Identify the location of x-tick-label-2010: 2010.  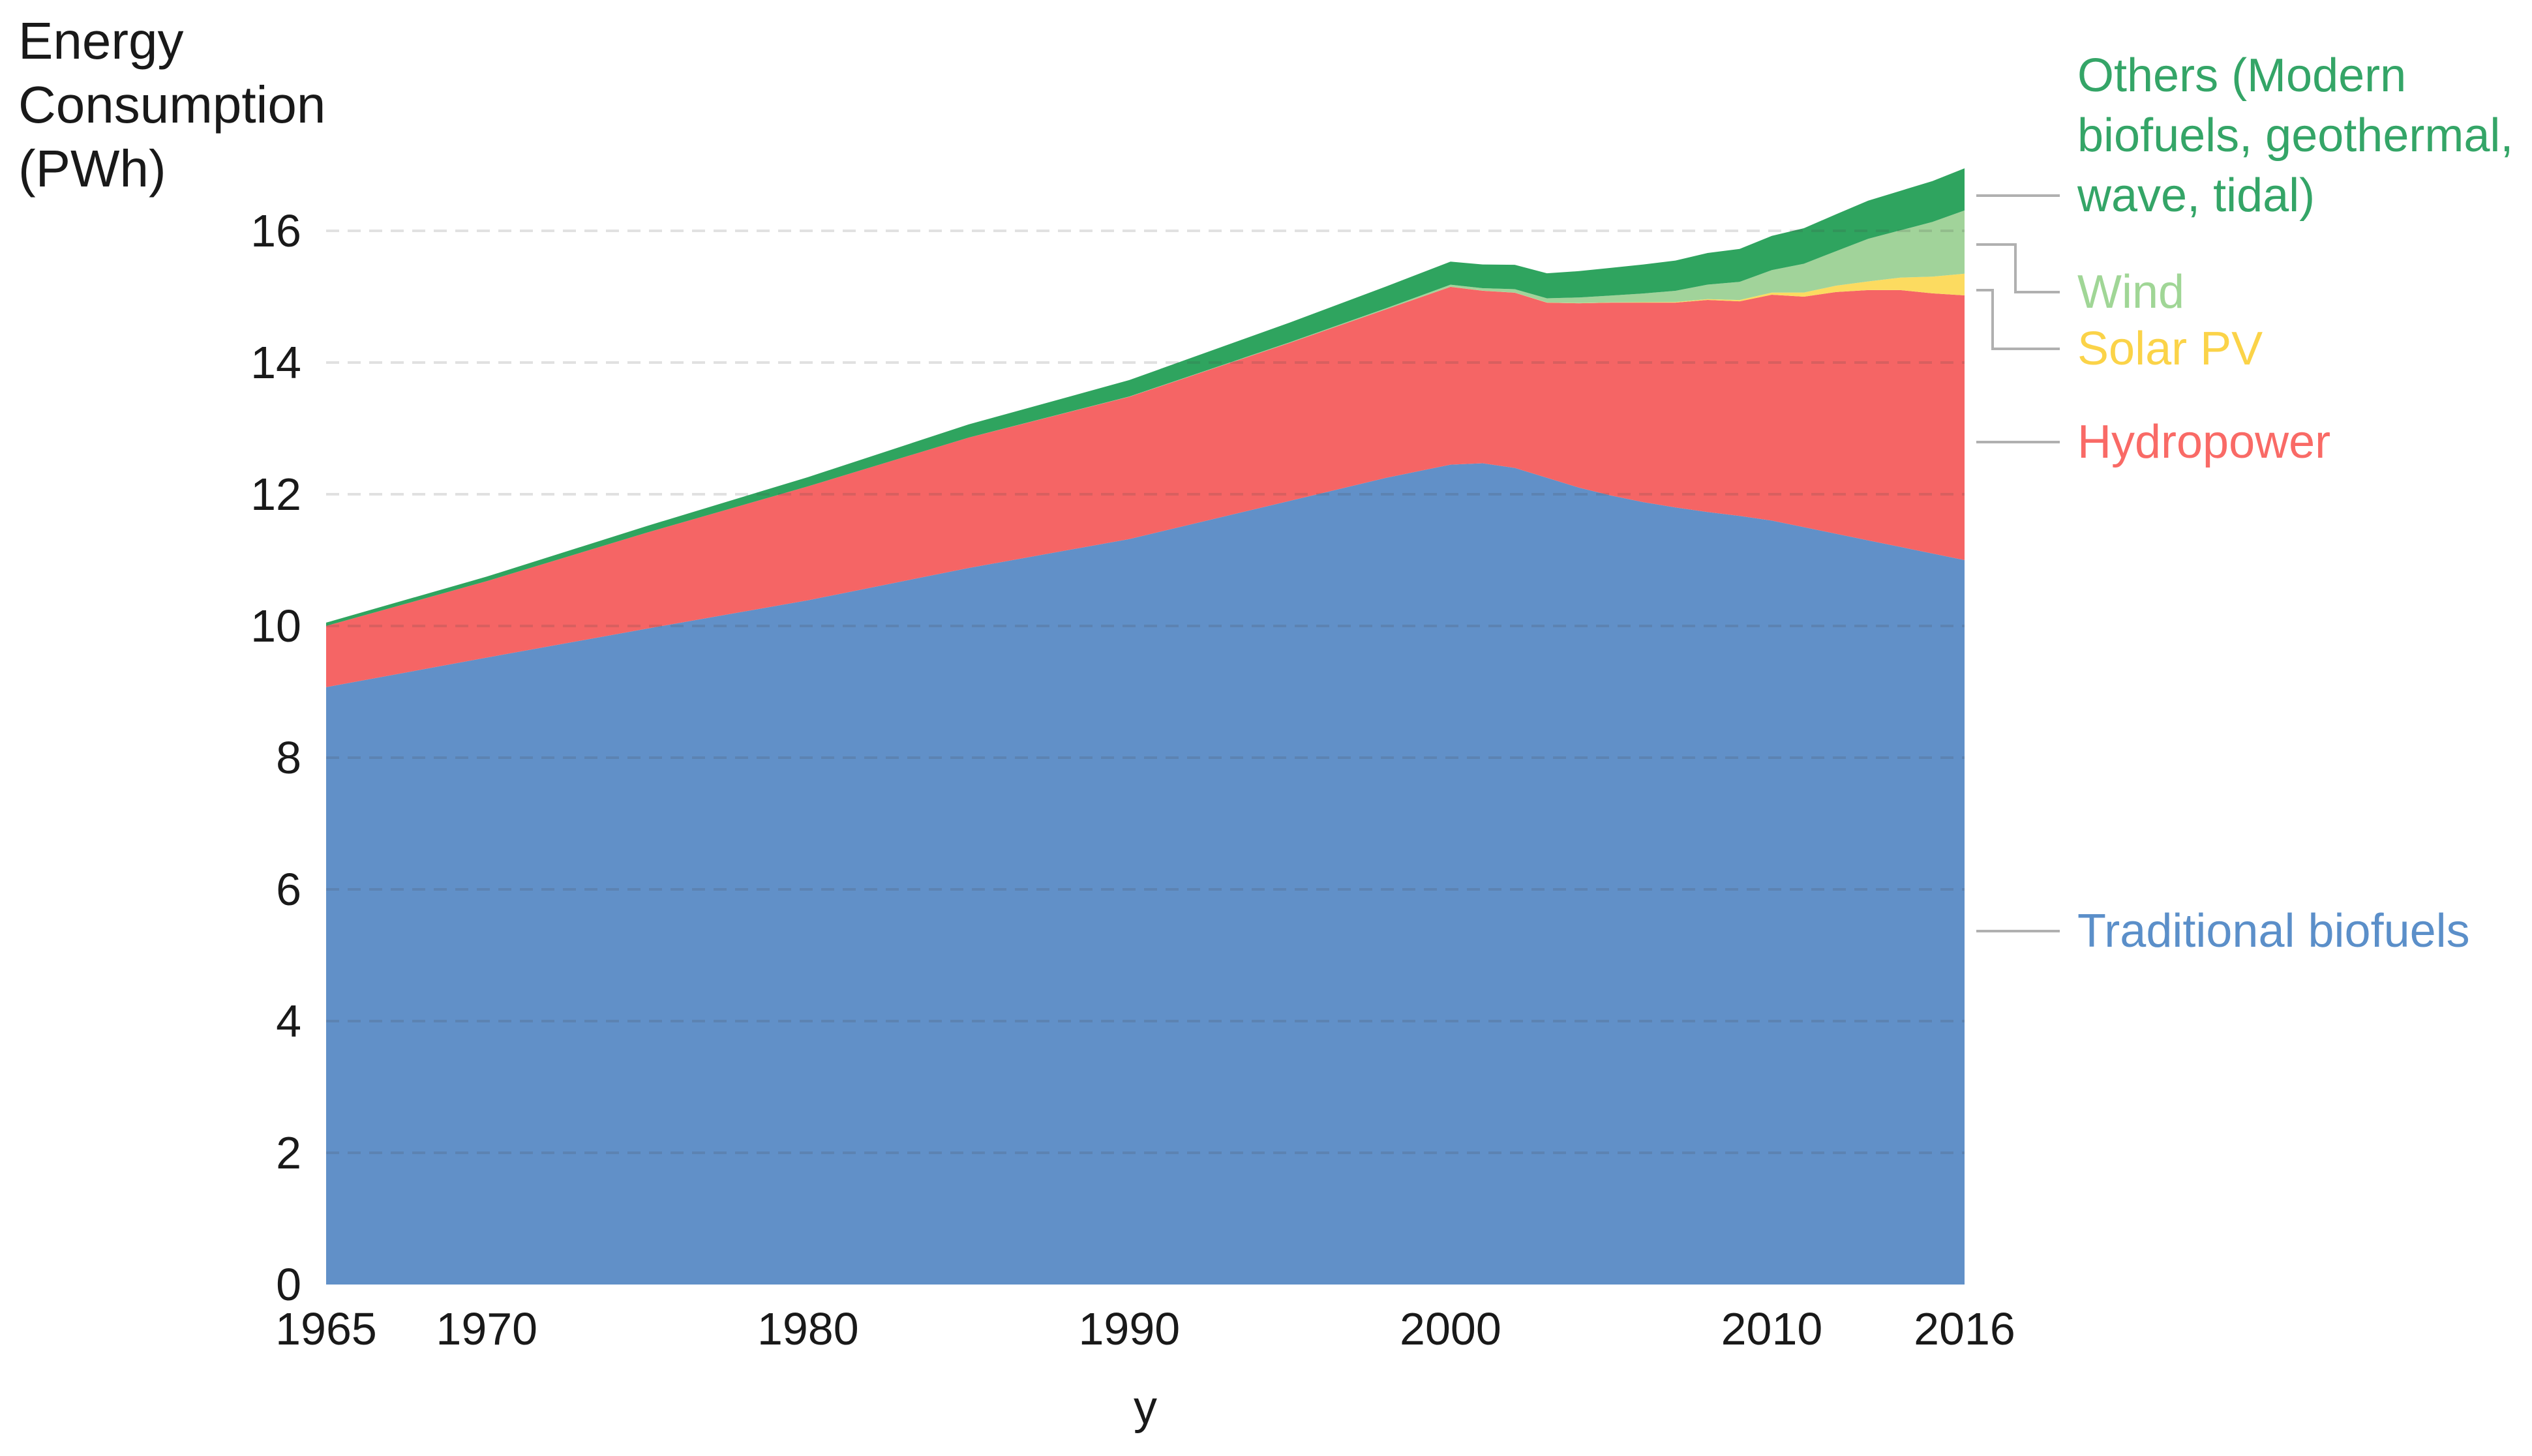
(1772, 1328).